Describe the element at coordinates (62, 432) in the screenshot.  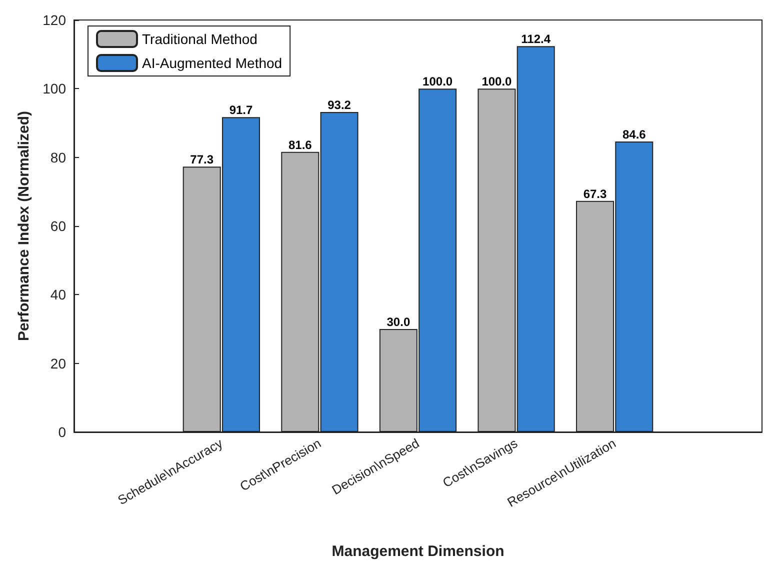
I see `y-tick-label: 0` at that location.